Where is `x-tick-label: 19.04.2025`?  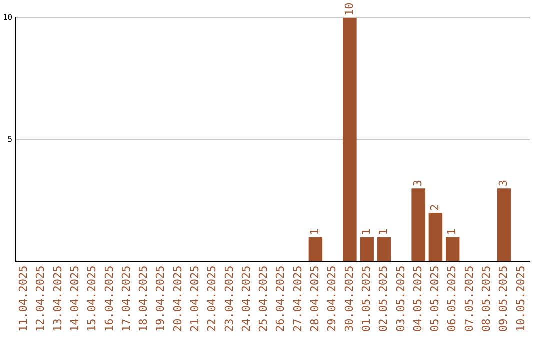 x-tick-label: 19.04.2025 is located at coordinates (161, 299).